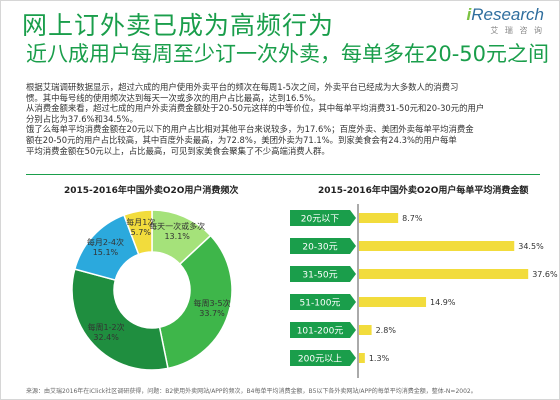 The height and width of the screenshot is (400, 560). What do you see at coordinates (545, 274) in the screenshot?
I see `bar-value-label: 37.6%` at bounding box center [545, 274].